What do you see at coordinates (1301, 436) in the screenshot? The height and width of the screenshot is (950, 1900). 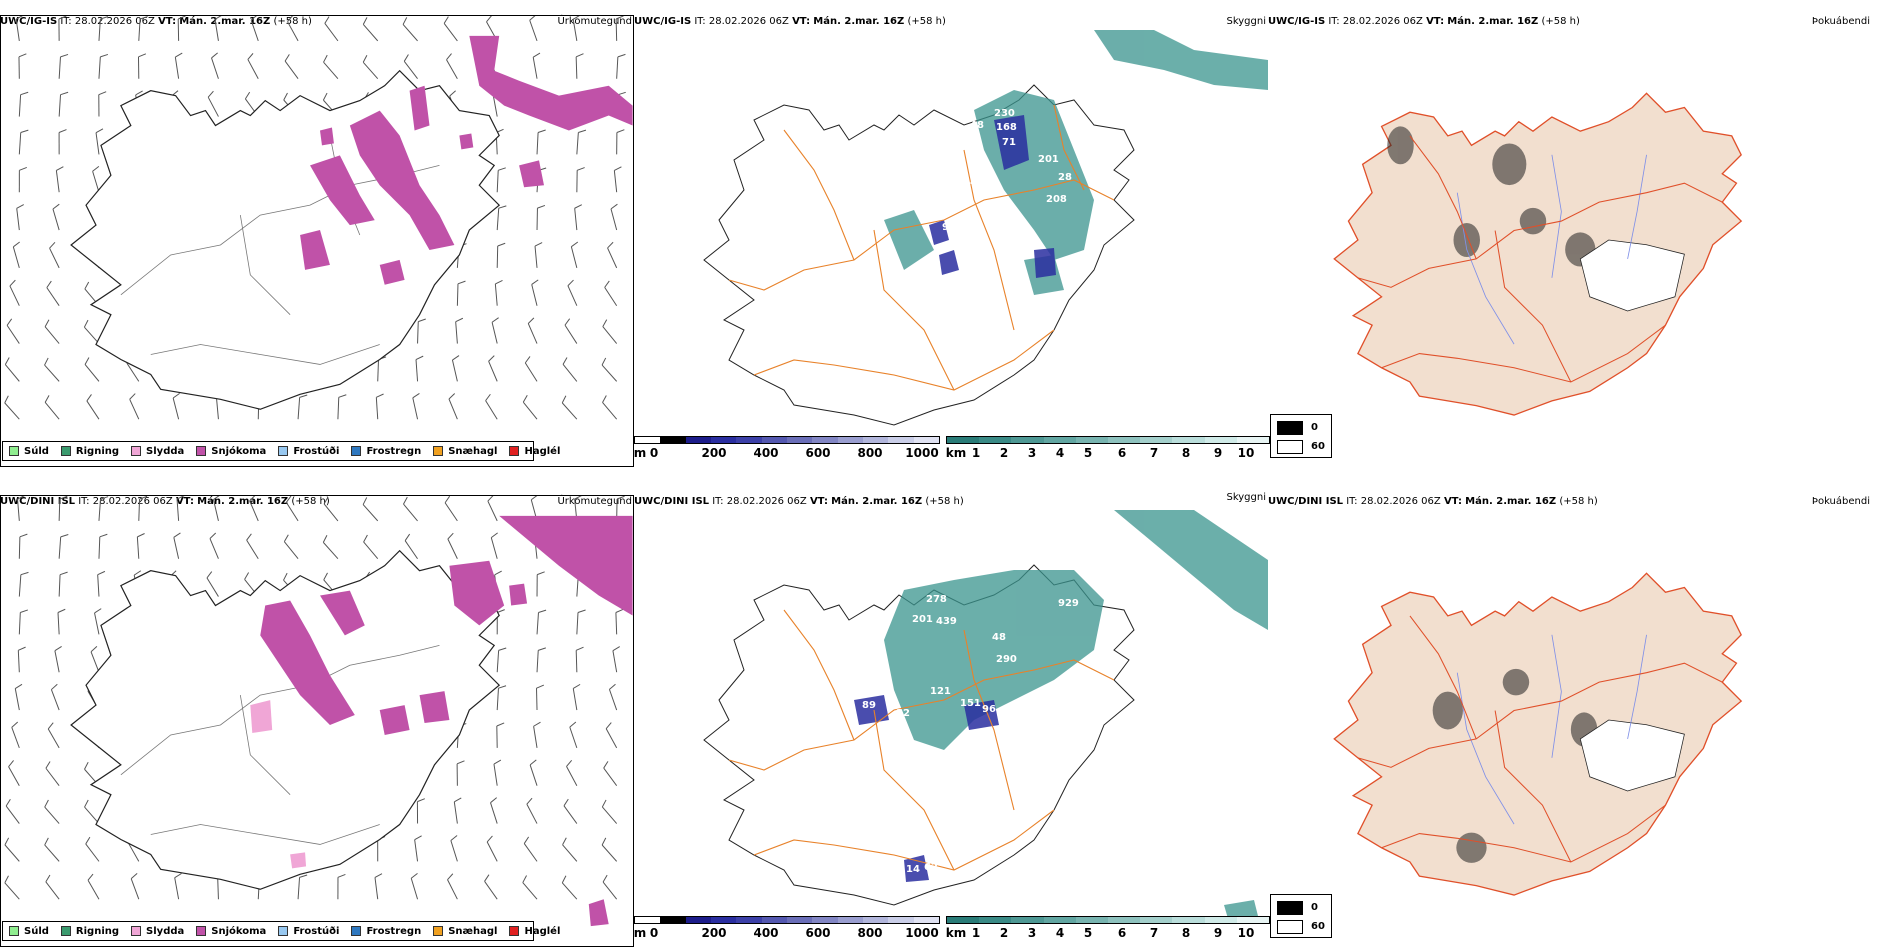 I see `fog-legend: 0 60` at bounding box center [1301, 436].